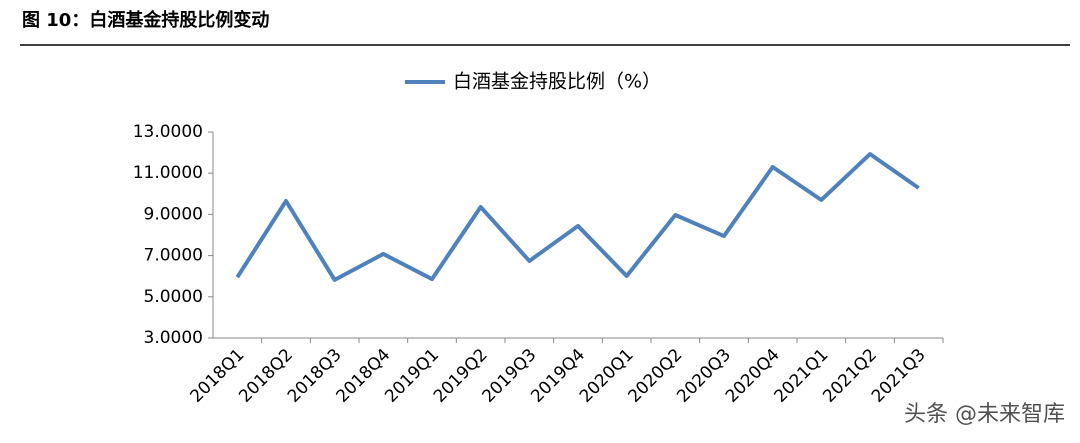  I want to click on y-tick-label: 13.0000, so click(168, 132).